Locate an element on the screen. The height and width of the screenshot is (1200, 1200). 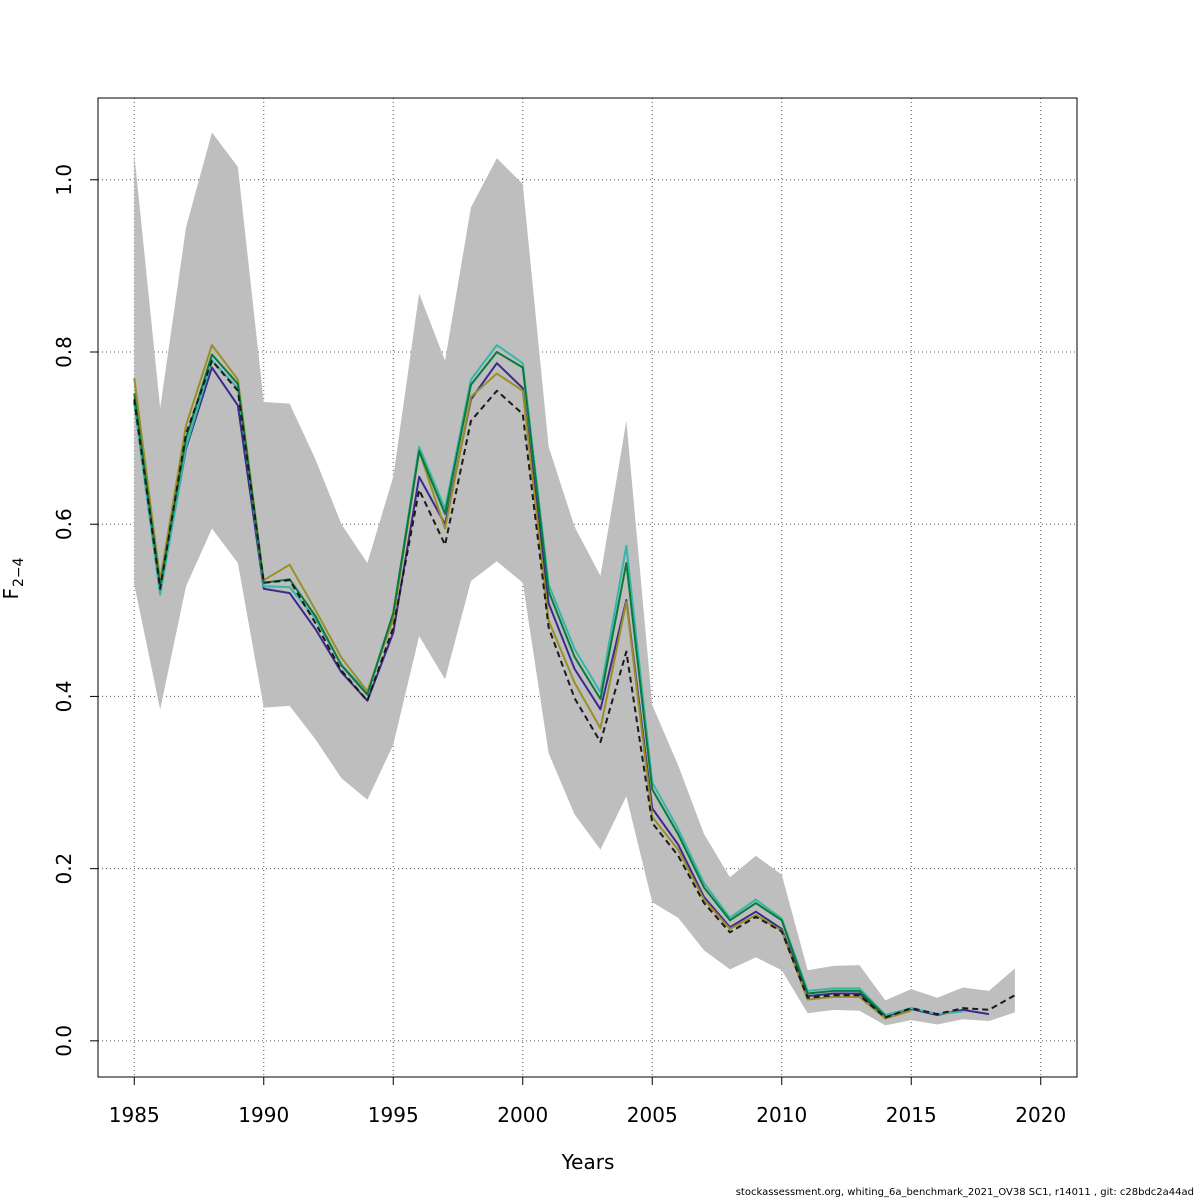
x-tick-label: 2020 is located at coordinates (1040, 1115).